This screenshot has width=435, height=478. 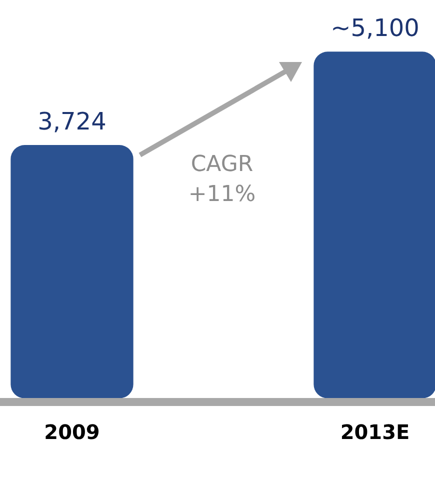 What do you see at coordinates (375, 432) in the screenshot?
I see `x-tick-label: 2013E` at bounding box center [375, 432].